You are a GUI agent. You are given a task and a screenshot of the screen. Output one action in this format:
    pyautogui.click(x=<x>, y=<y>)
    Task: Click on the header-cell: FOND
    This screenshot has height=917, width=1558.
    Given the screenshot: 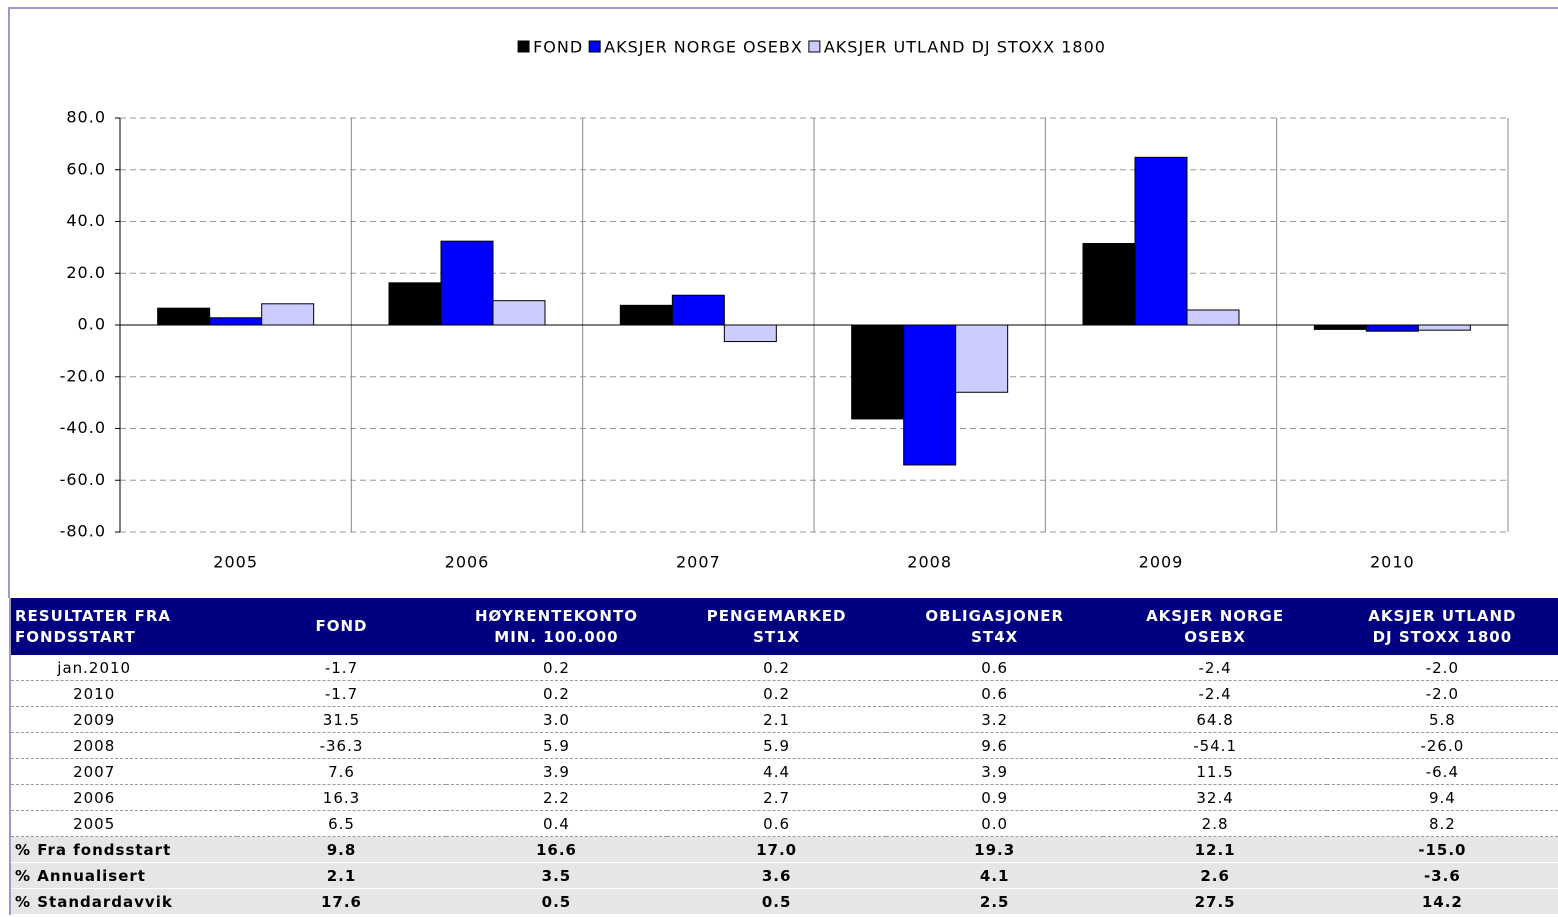 What is the action you would take?
    pyautogui.click(x=341, y=626)
    